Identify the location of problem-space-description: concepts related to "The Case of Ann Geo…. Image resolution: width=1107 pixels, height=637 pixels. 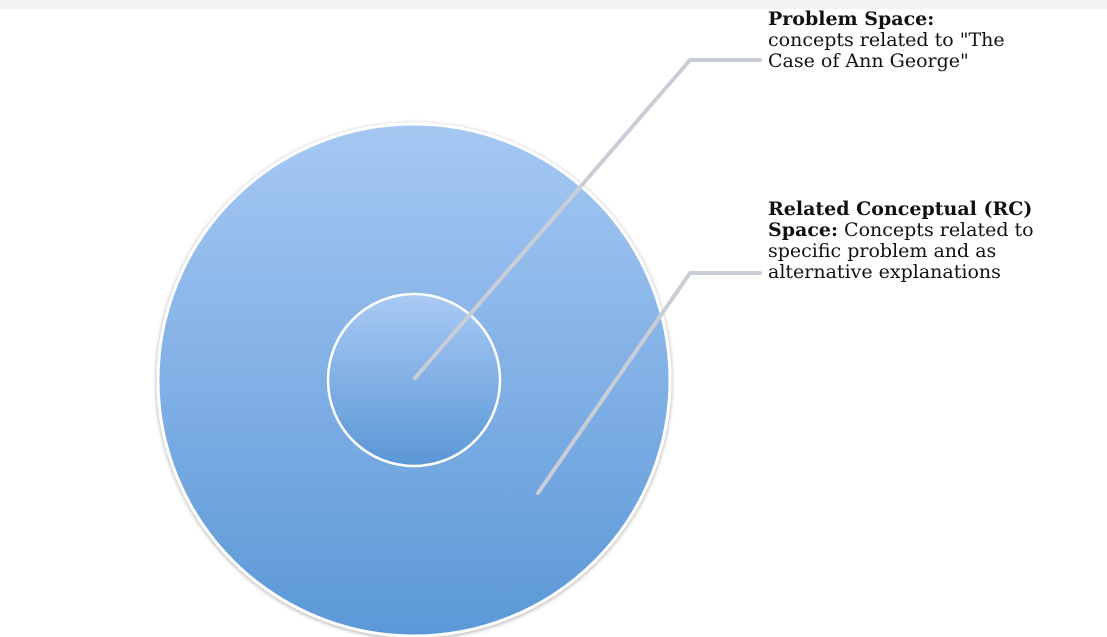
(886, 50).